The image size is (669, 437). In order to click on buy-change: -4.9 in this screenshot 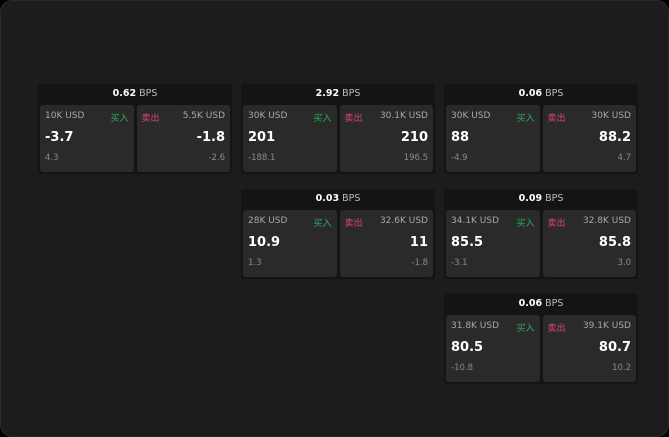, I will do `click(459, 158)`.